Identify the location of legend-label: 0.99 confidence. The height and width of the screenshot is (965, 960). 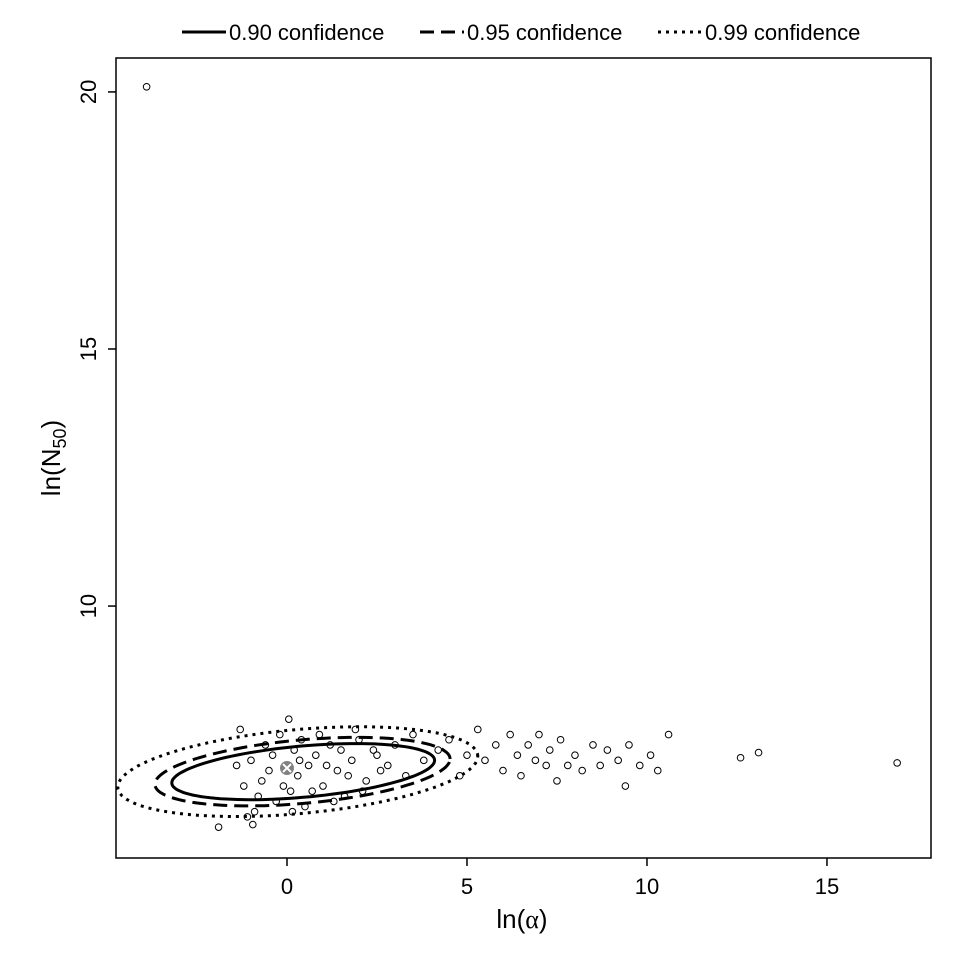
(782, 32).